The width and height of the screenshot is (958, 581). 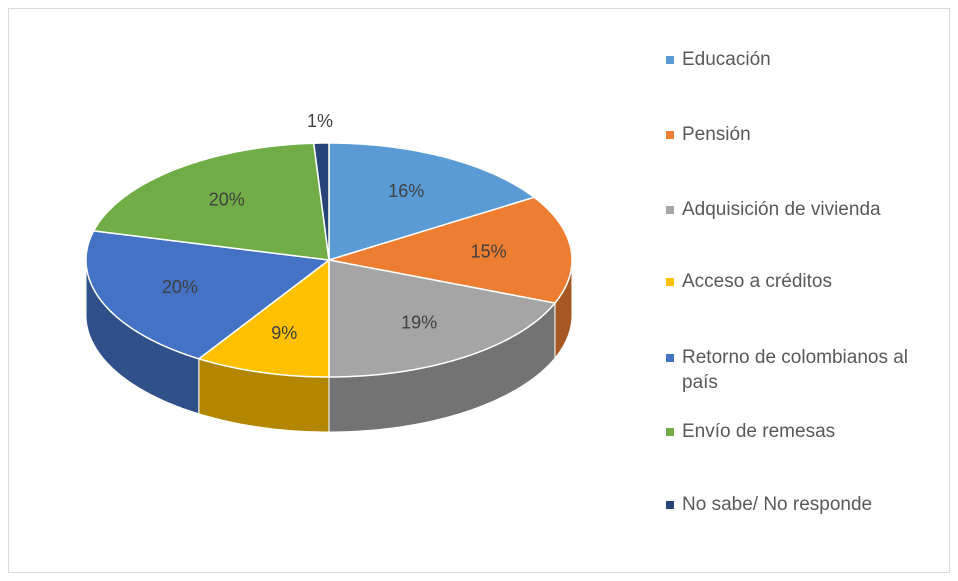 I want to click on legend-item: Envío de remesas, so click(x=806, y=431).